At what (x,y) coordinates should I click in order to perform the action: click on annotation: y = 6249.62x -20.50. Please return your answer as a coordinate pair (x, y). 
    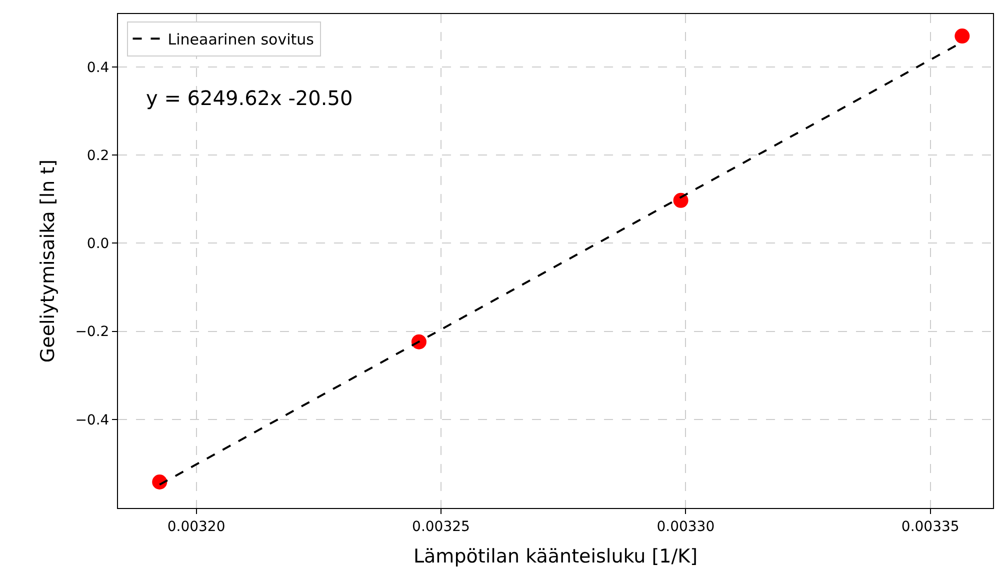
    Looking at the image, I should click on (249, 98).